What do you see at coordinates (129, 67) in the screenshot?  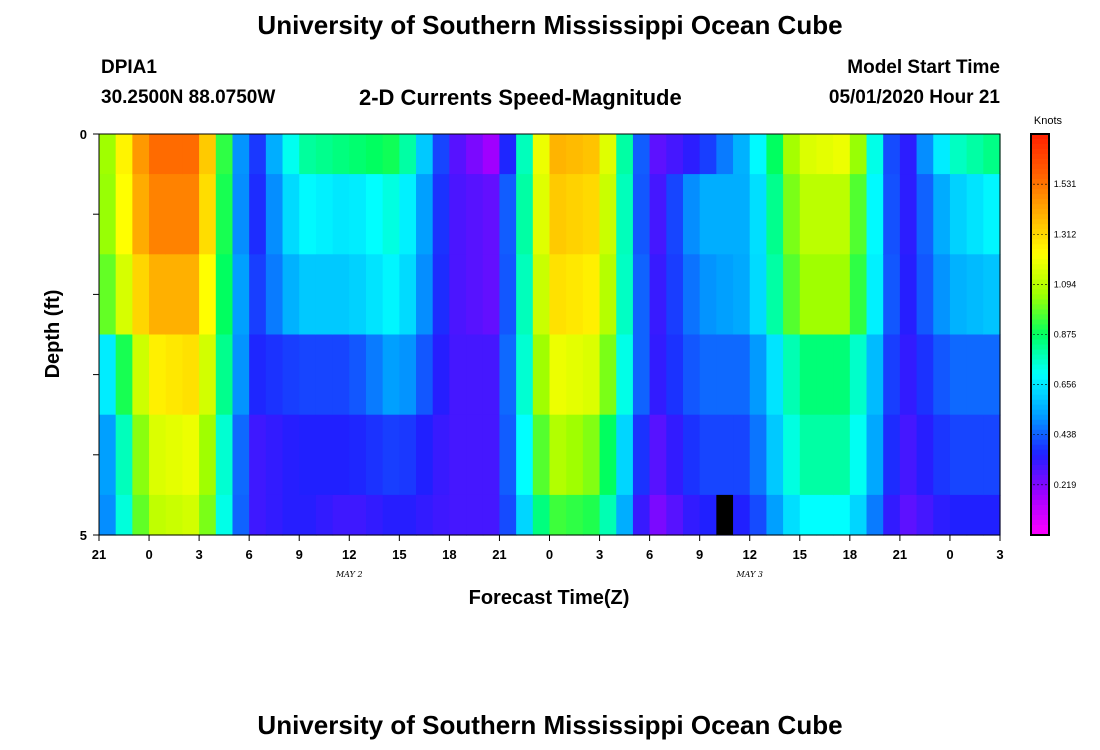 I see `station-id: DPIA1` at bounding box center [129, 67].